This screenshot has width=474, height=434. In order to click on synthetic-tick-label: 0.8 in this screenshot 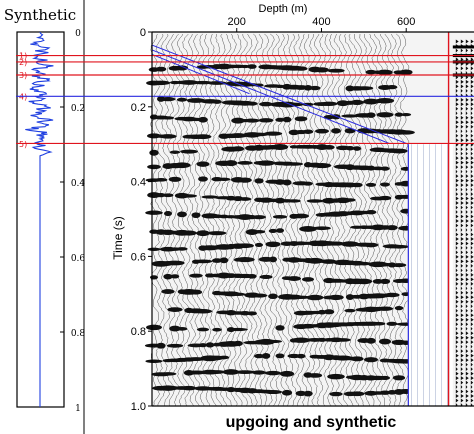, I will do `click(78, 334)`.